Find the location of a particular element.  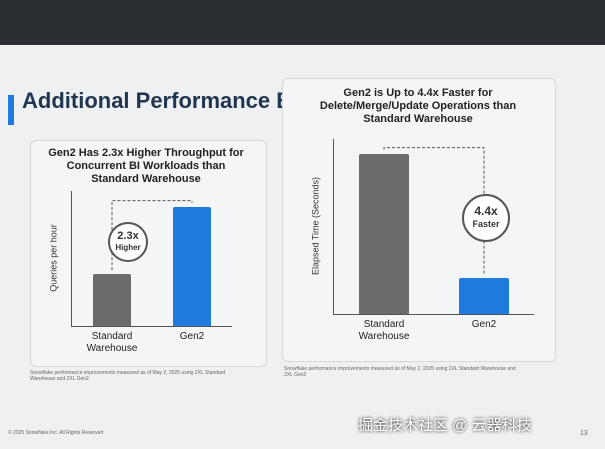

annotation-badge: 2.3x Higher is located at coordinates (128, 242).